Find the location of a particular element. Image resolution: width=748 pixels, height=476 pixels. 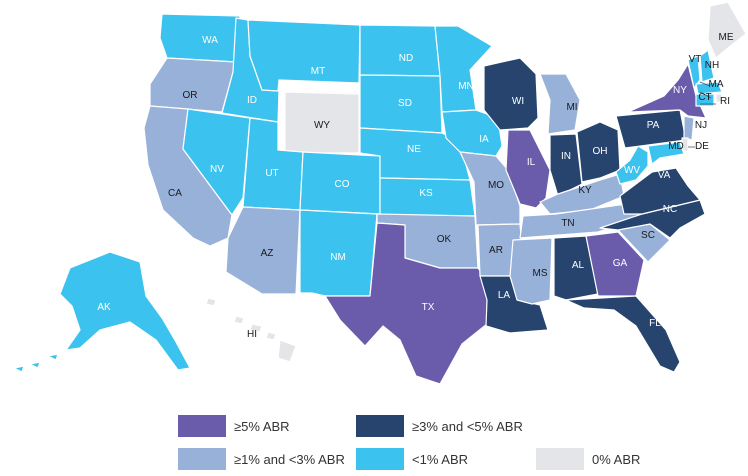

state-label-ar: AR is located at coordinates (496, 250).